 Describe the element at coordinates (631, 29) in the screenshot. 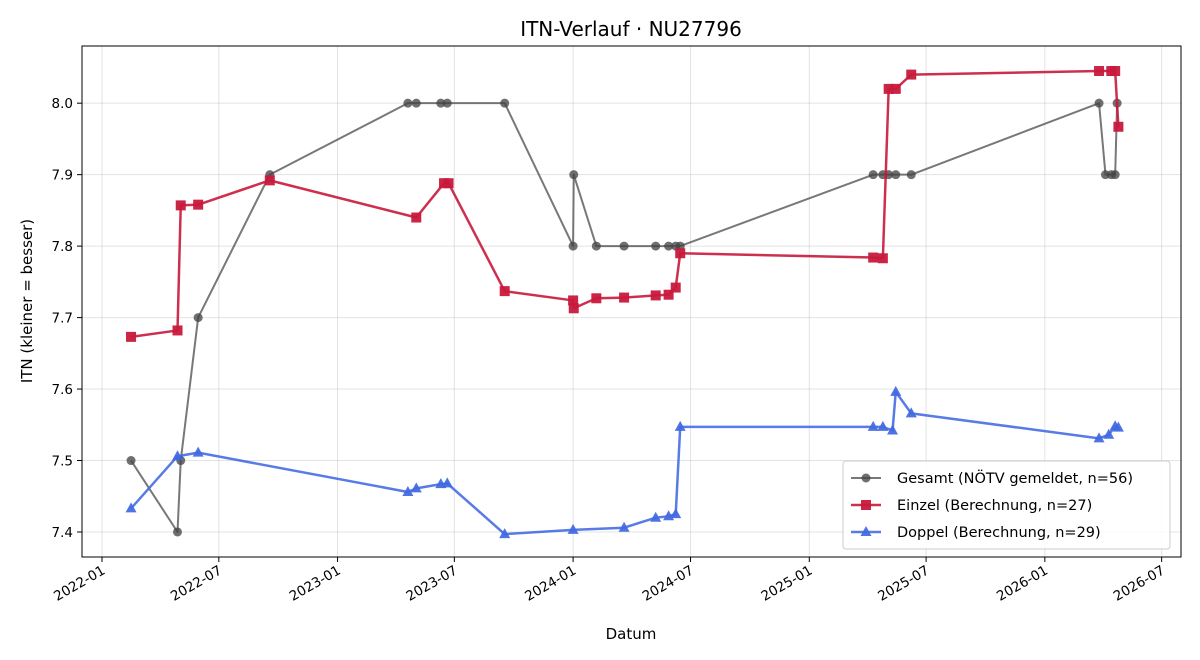

I see `chart-title: ITN-Verlauf · NU27796` at that location.